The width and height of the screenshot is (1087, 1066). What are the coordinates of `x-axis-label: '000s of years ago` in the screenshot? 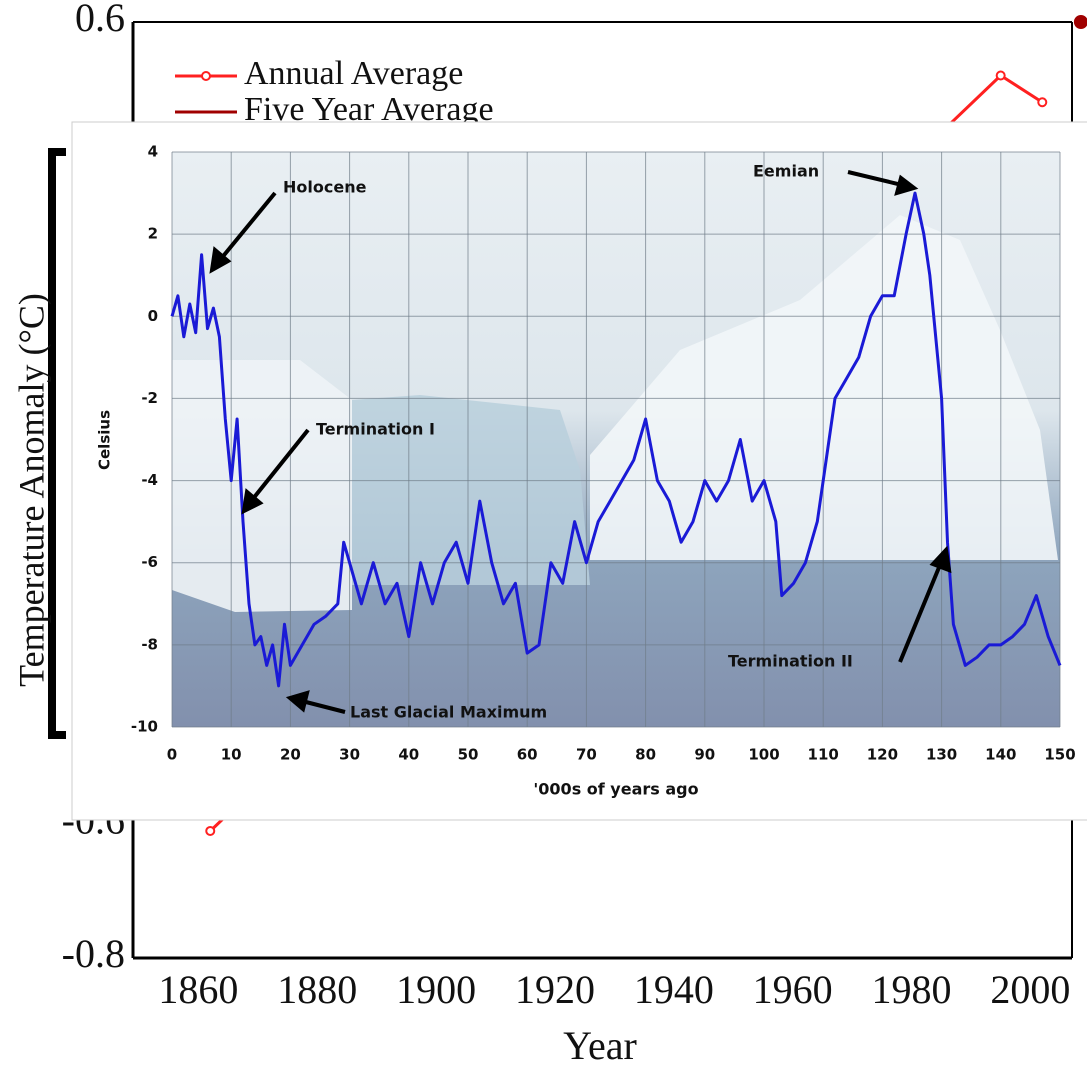 It's located at (615, 789).